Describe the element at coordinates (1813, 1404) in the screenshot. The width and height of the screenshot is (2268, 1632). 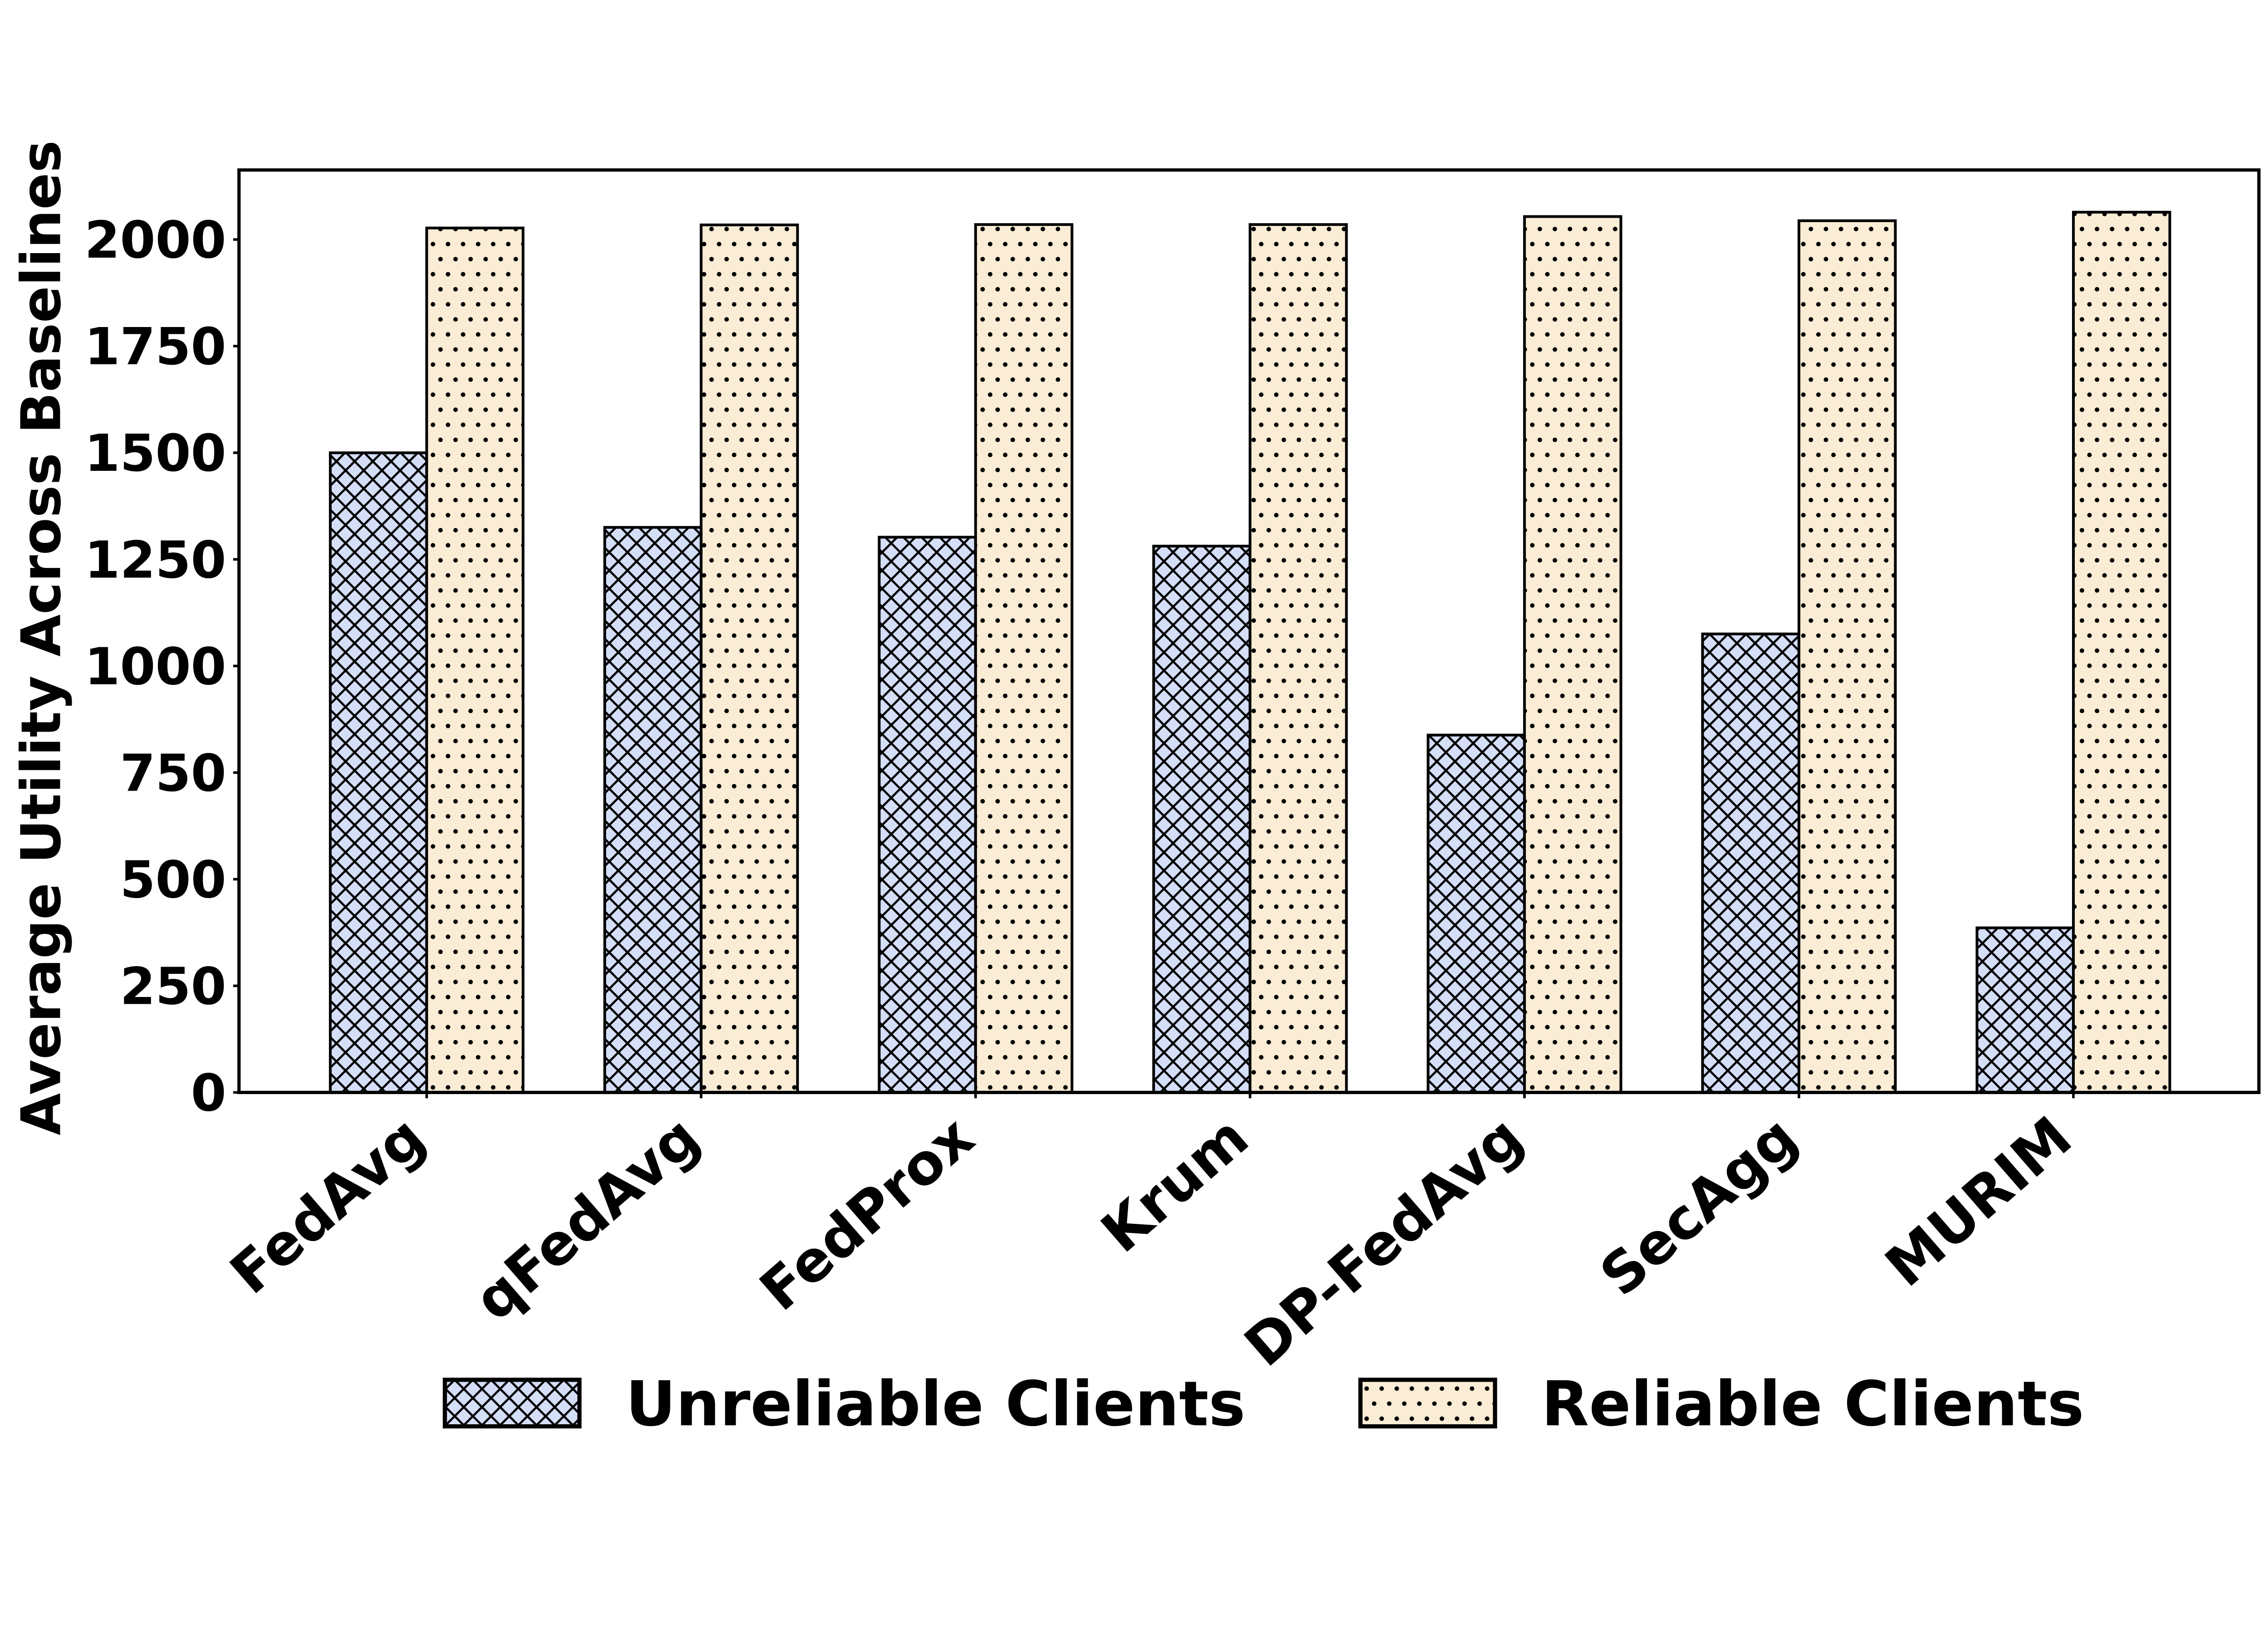
I see `legend-label-reliable-clients: Reliable Clients` at that location.